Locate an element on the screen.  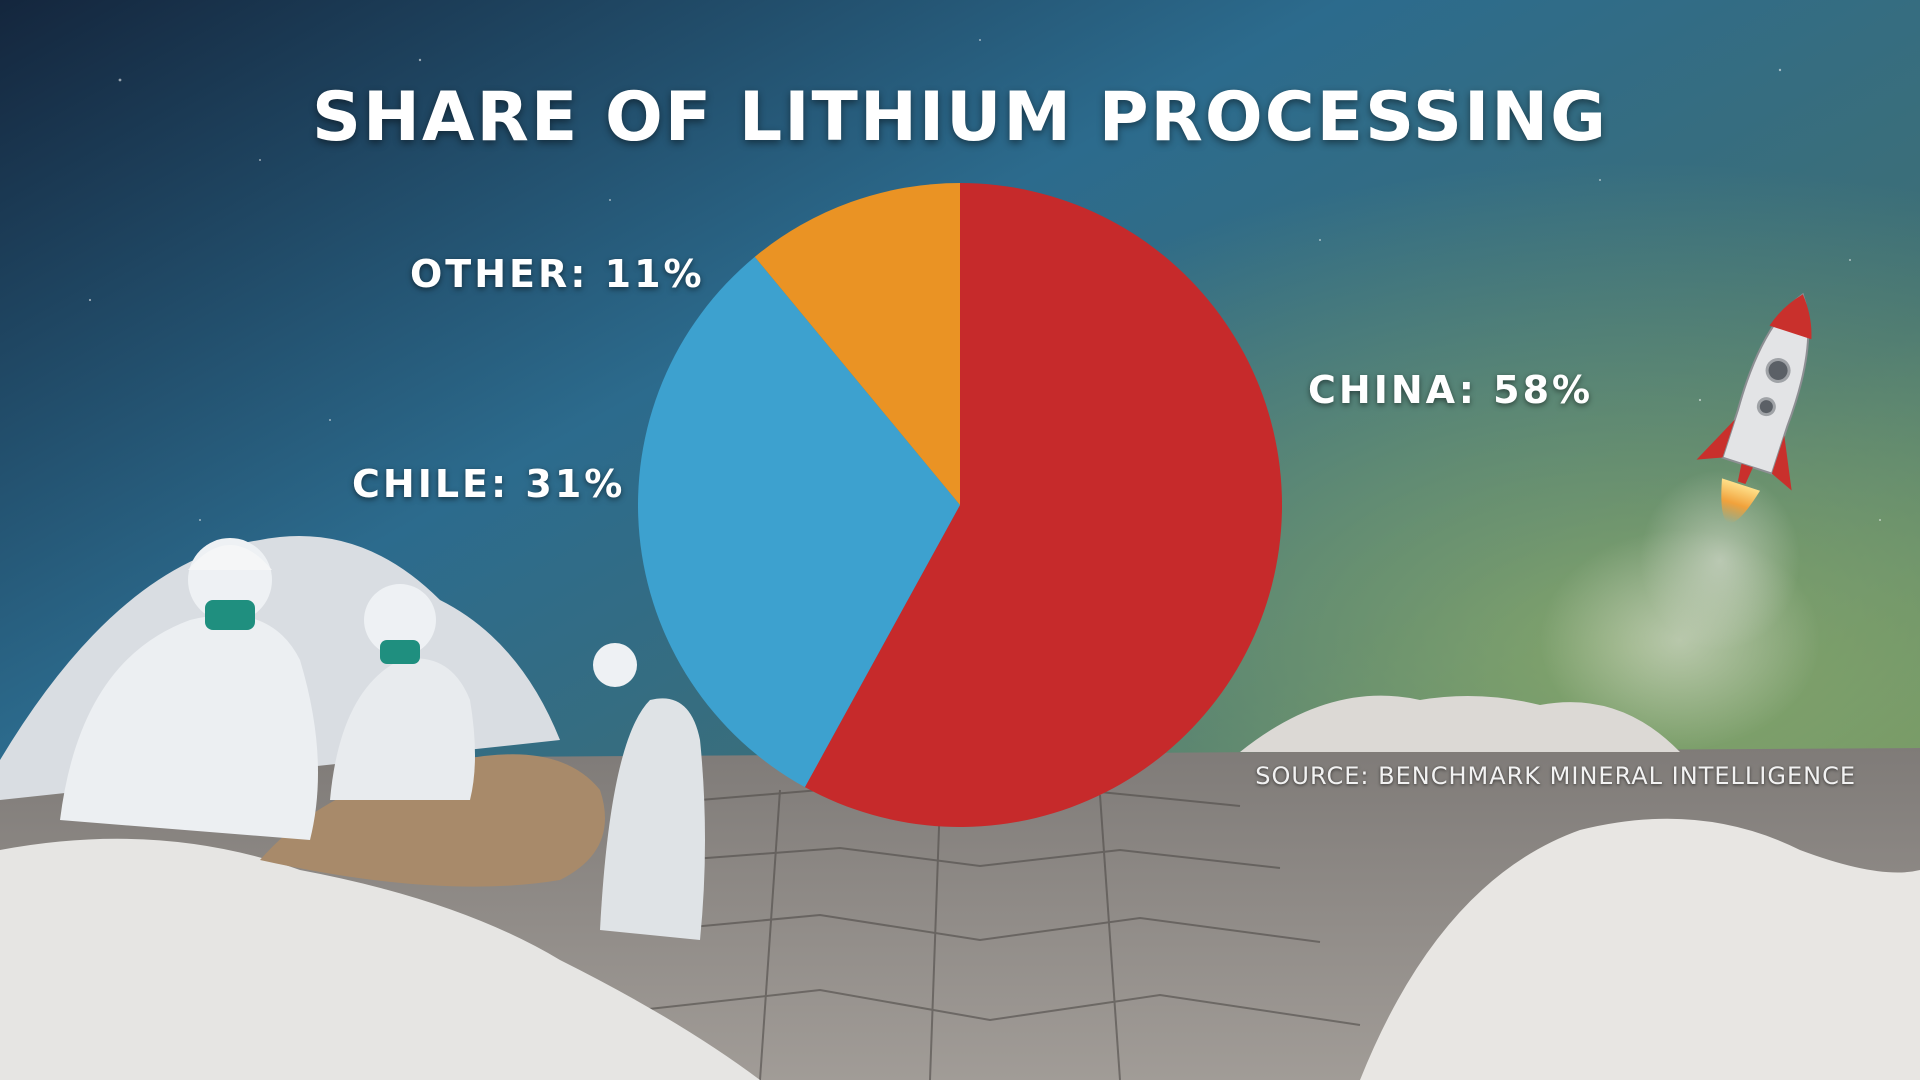
slice-label-chile: CHILE: 31% is located at coordinates (489, 484).